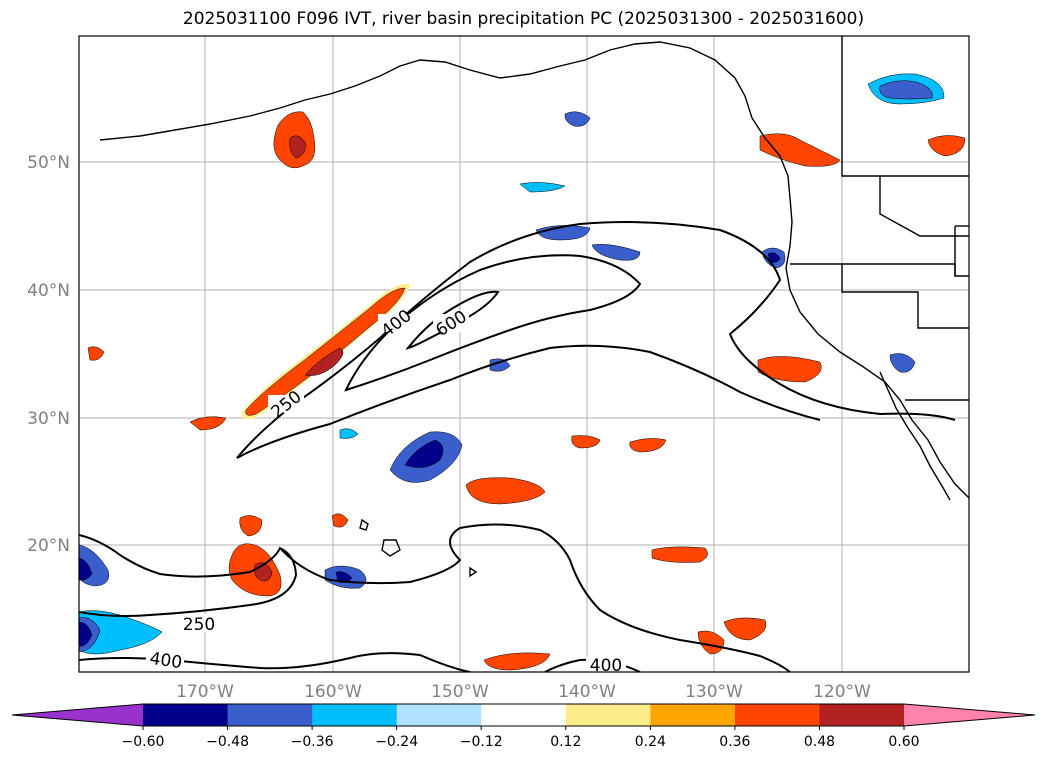 Image resolution: width=1047 pixels, height=765 pixels. I want to click on lon-label: 160°W, so click(333, 692).